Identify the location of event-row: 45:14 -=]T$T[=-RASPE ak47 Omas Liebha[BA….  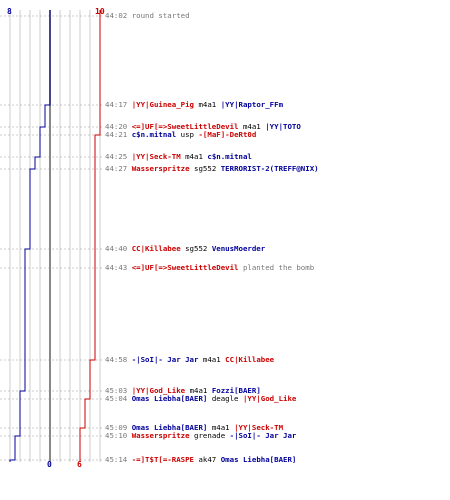
(200, 460).